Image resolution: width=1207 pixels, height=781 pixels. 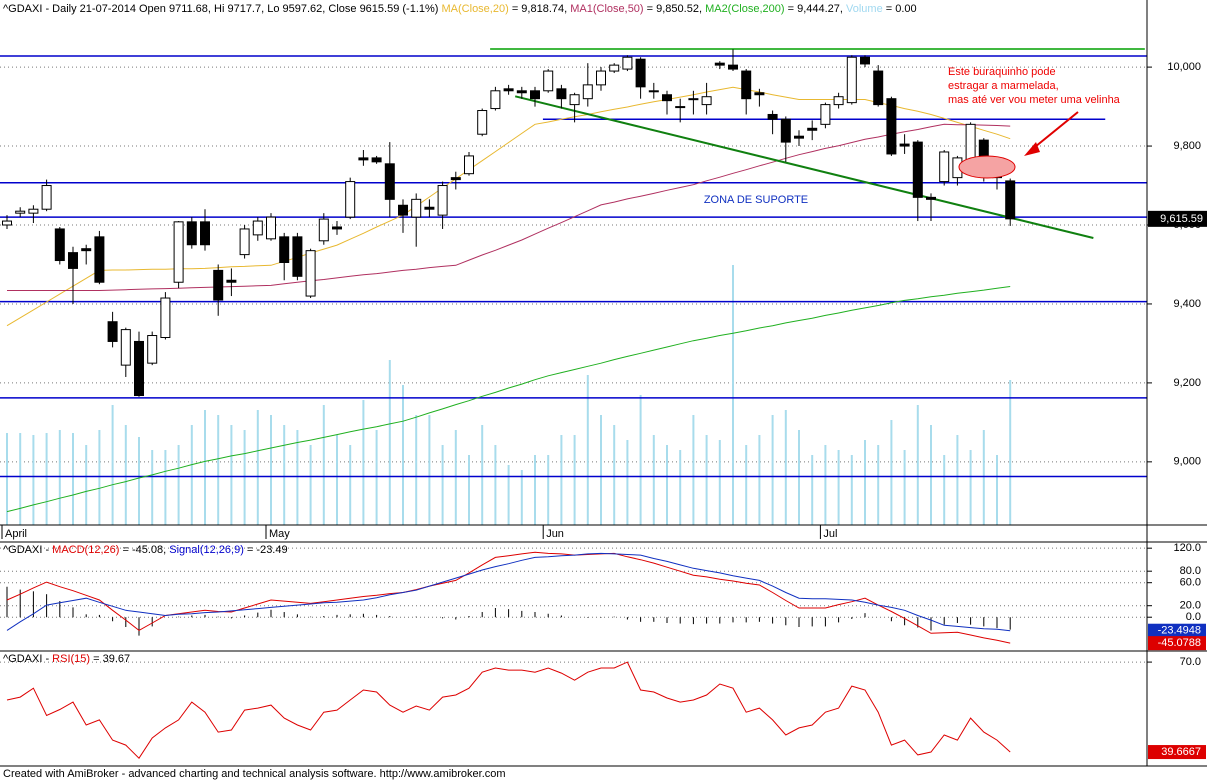 What do you see at coordinates (85, 550) in the screenshot?
I see `header-part: MACD(12,26)` at bounding box center [85, 550].